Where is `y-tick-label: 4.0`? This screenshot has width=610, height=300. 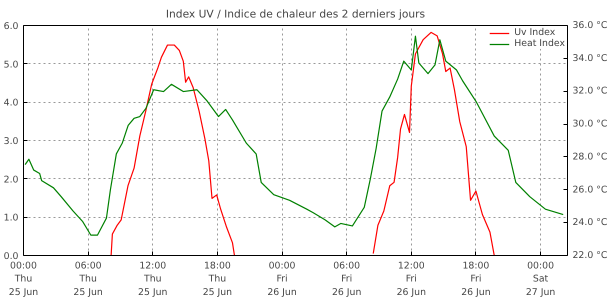
y-tick-label: 4.0 is located at coordinates (11, 103).